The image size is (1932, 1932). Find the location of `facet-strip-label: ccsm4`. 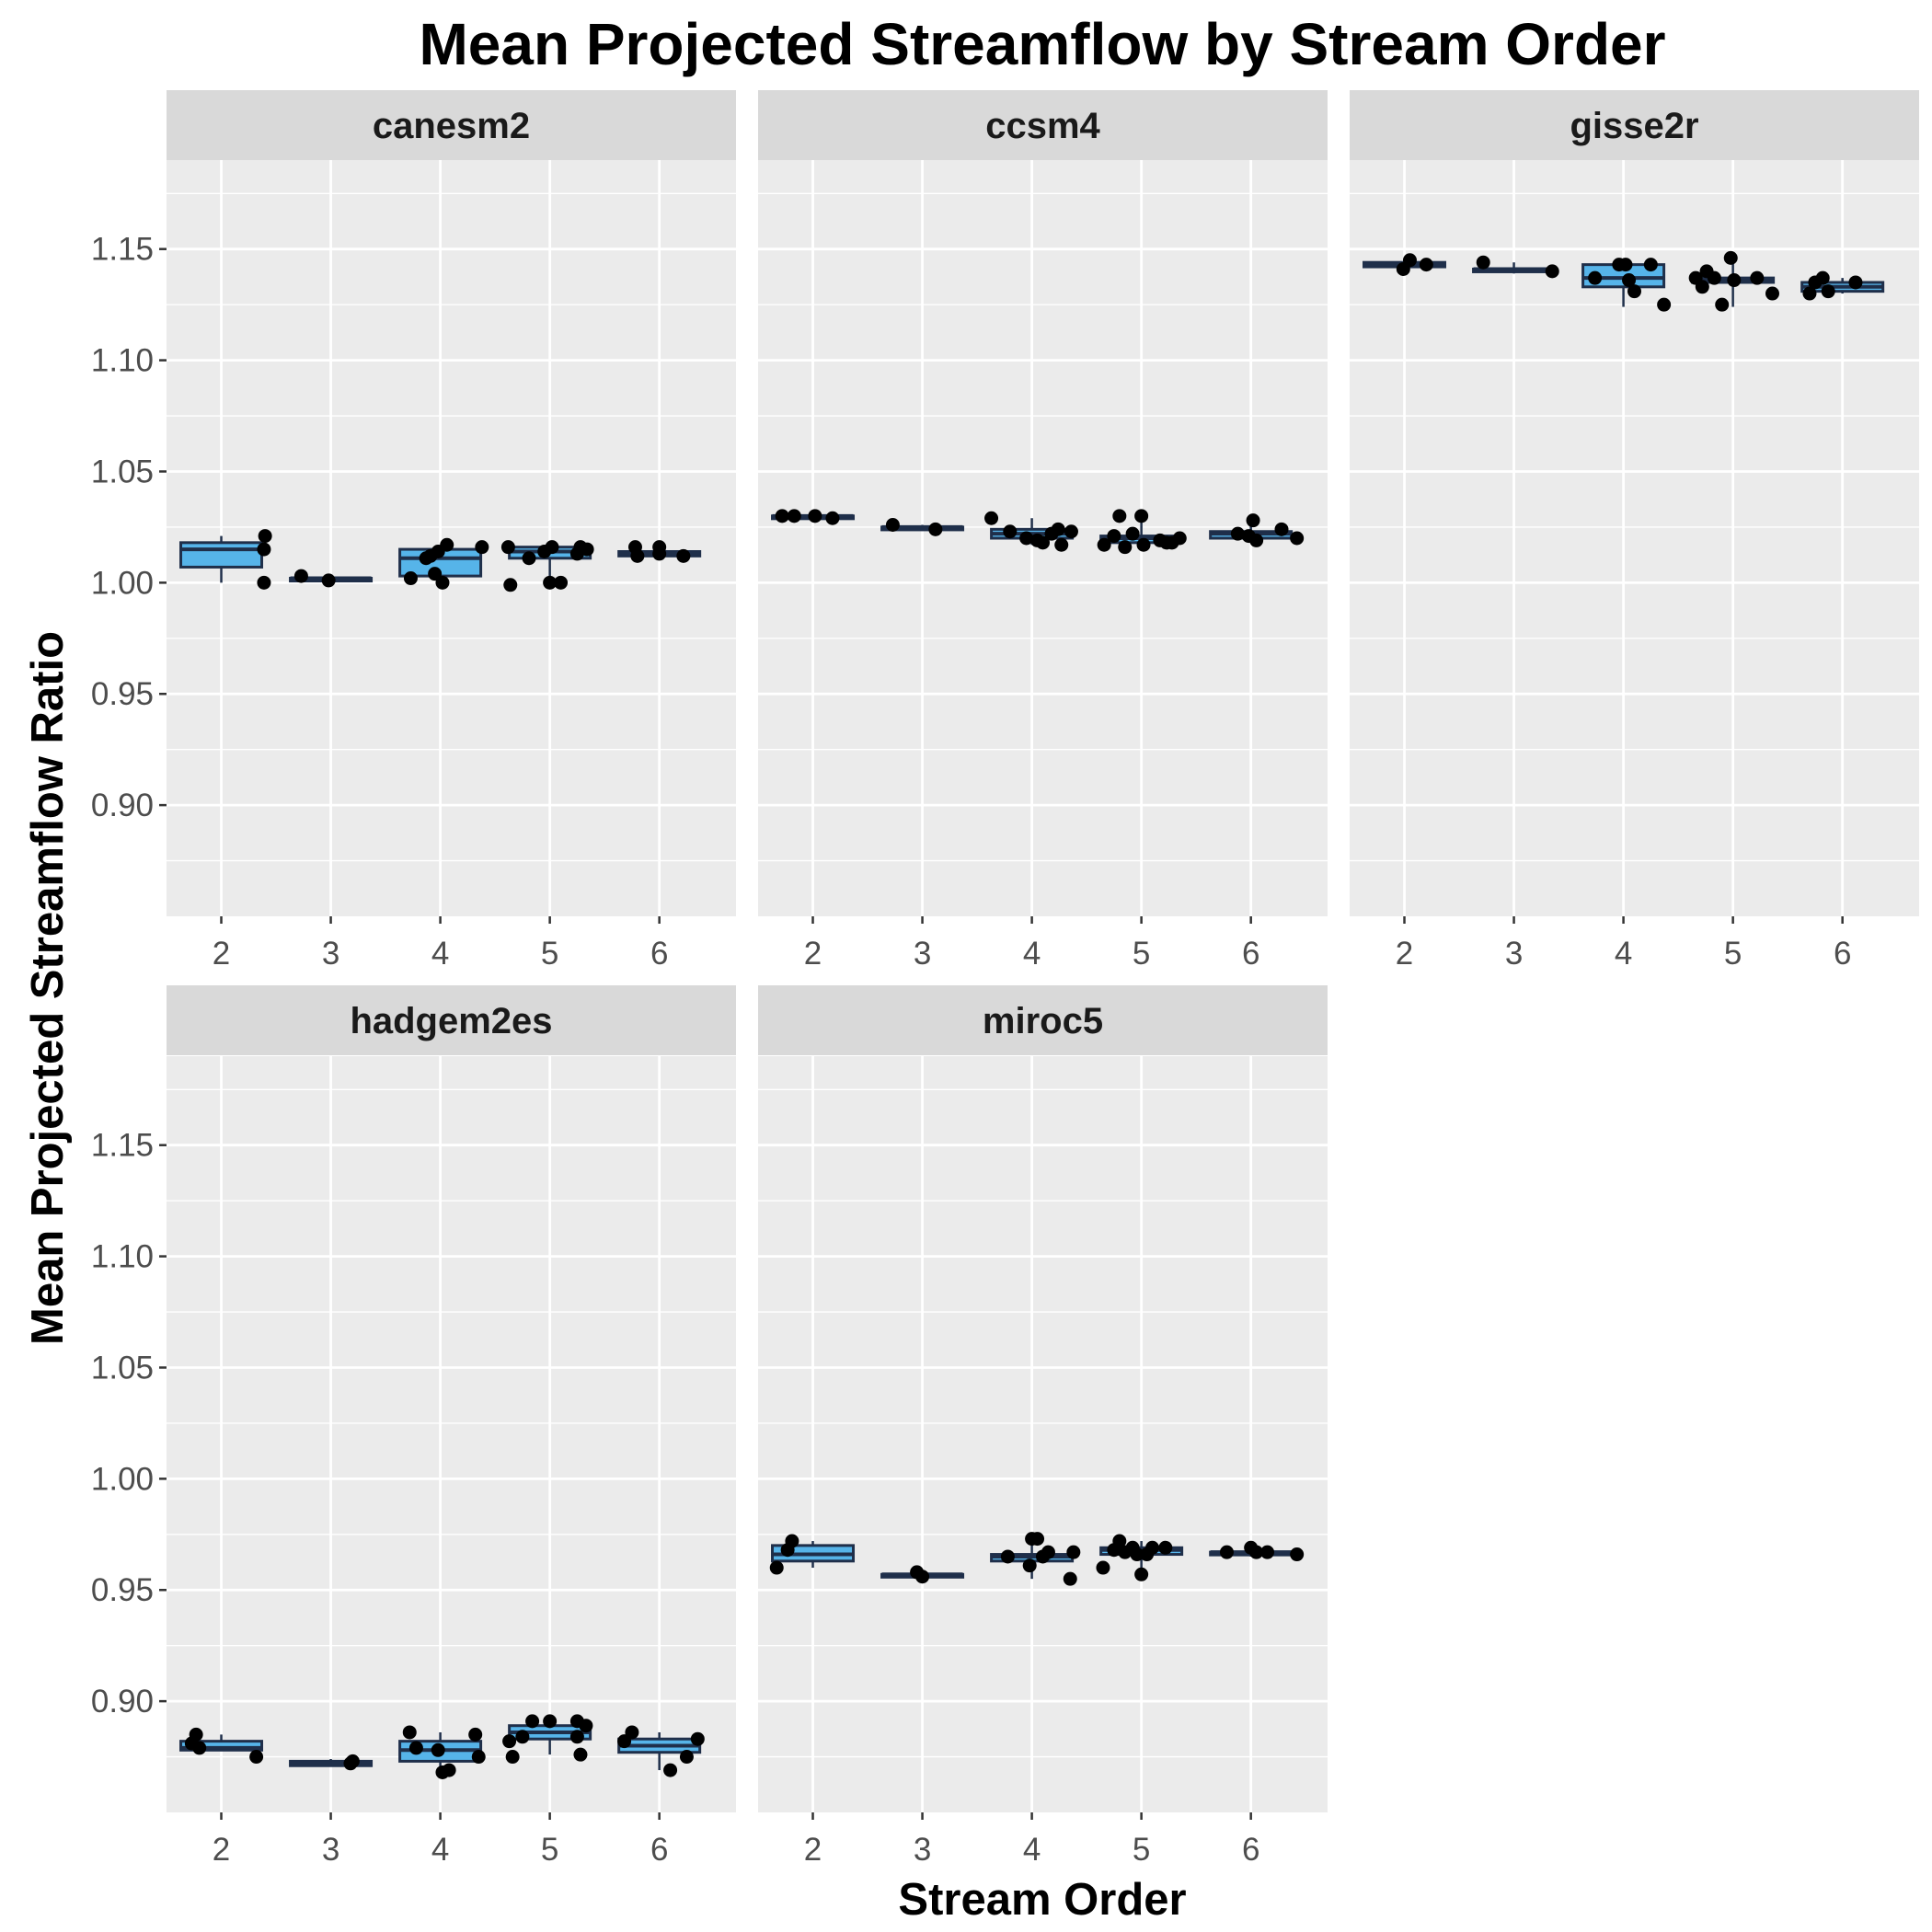

facet-strip-label: ccsm4 is located at coordinates (1042, 126).